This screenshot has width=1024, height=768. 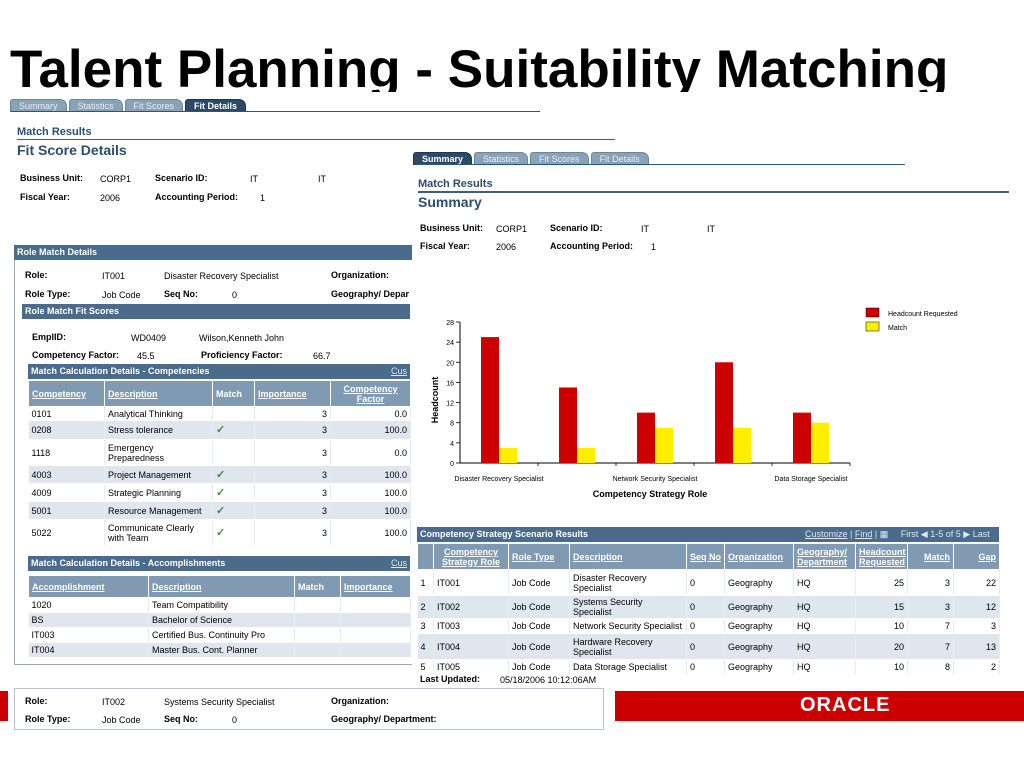 I want to click on left-tab-summary: Summary, so click(x=38, y=105).